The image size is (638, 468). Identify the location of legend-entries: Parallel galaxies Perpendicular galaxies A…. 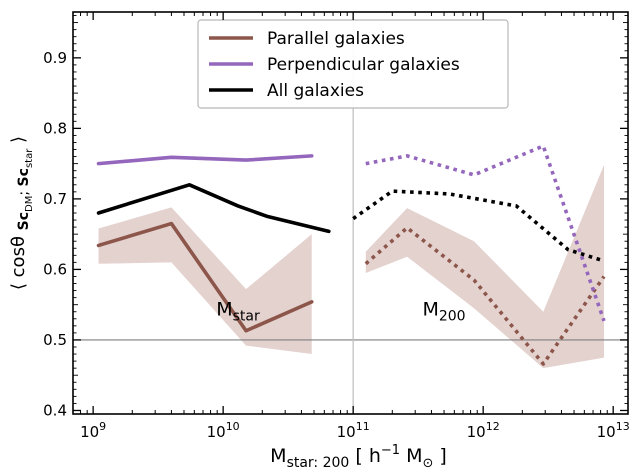
(334, 65).